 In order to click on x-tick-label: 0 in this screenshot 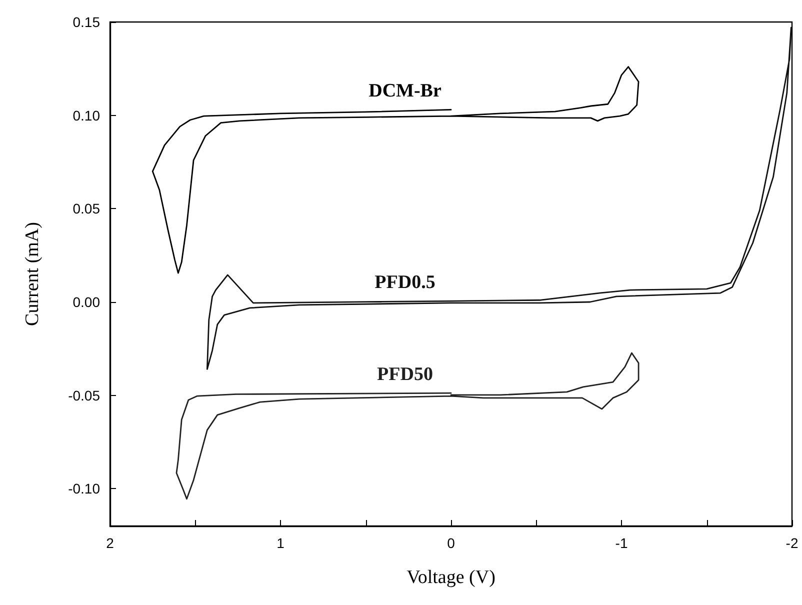, I will do `click(451, 543)`.